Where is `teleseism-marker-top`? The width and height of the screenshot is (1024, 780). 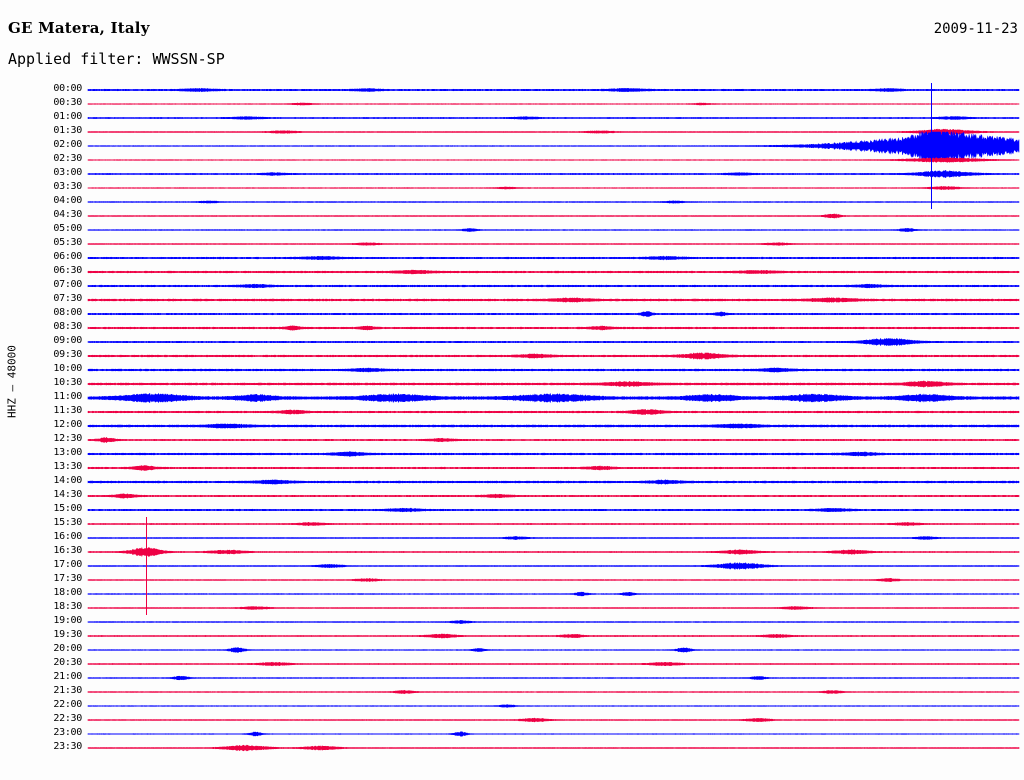 teleseism-marker-top is located at coordinates (931, 146).